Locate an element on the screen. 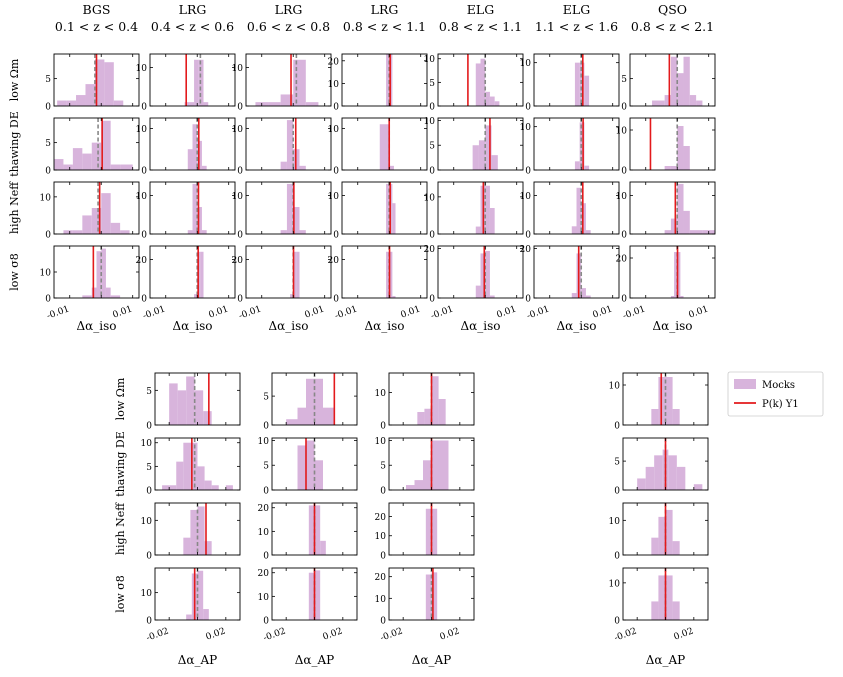 The width and height of the screenshot is (843, 677). row-label: low Ωm is located at coordinates (14, 79).